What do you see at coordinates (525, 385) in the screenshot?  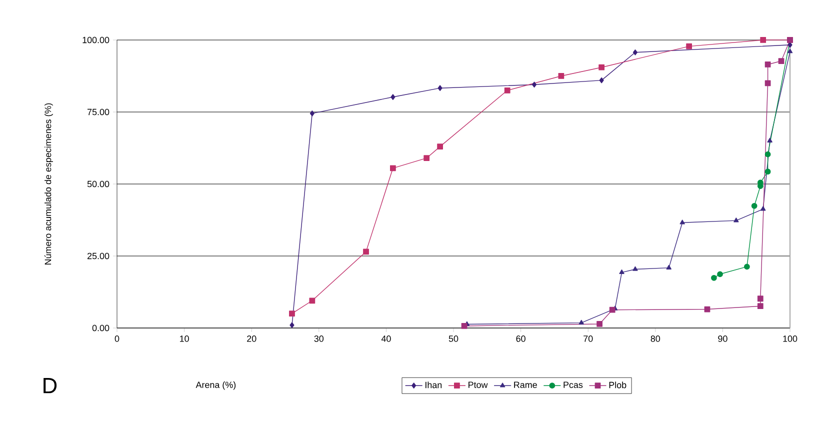 I see `legend-label: Rame` at bounding box center [525, 385].